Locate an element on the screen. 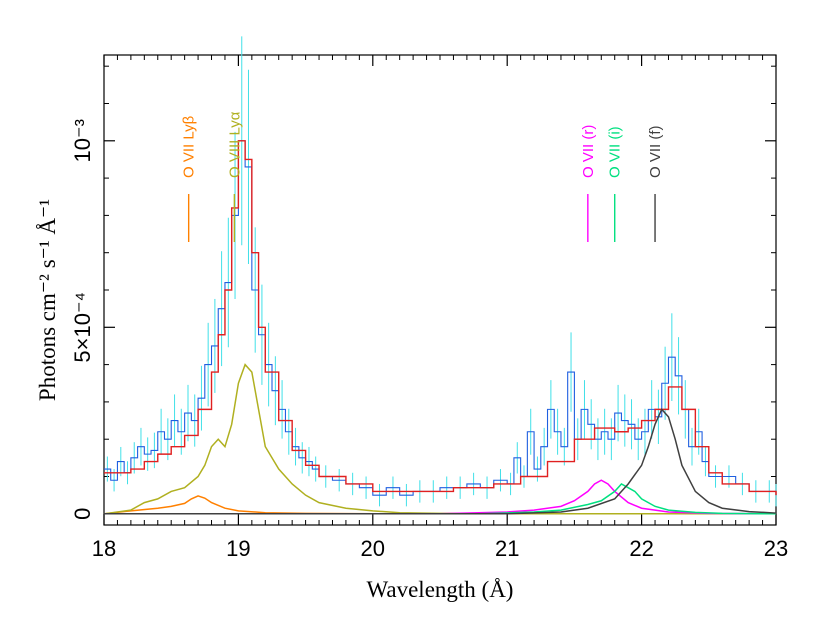  x-axis-title: Wavelength (Å) is located at coordinates (440, 589).